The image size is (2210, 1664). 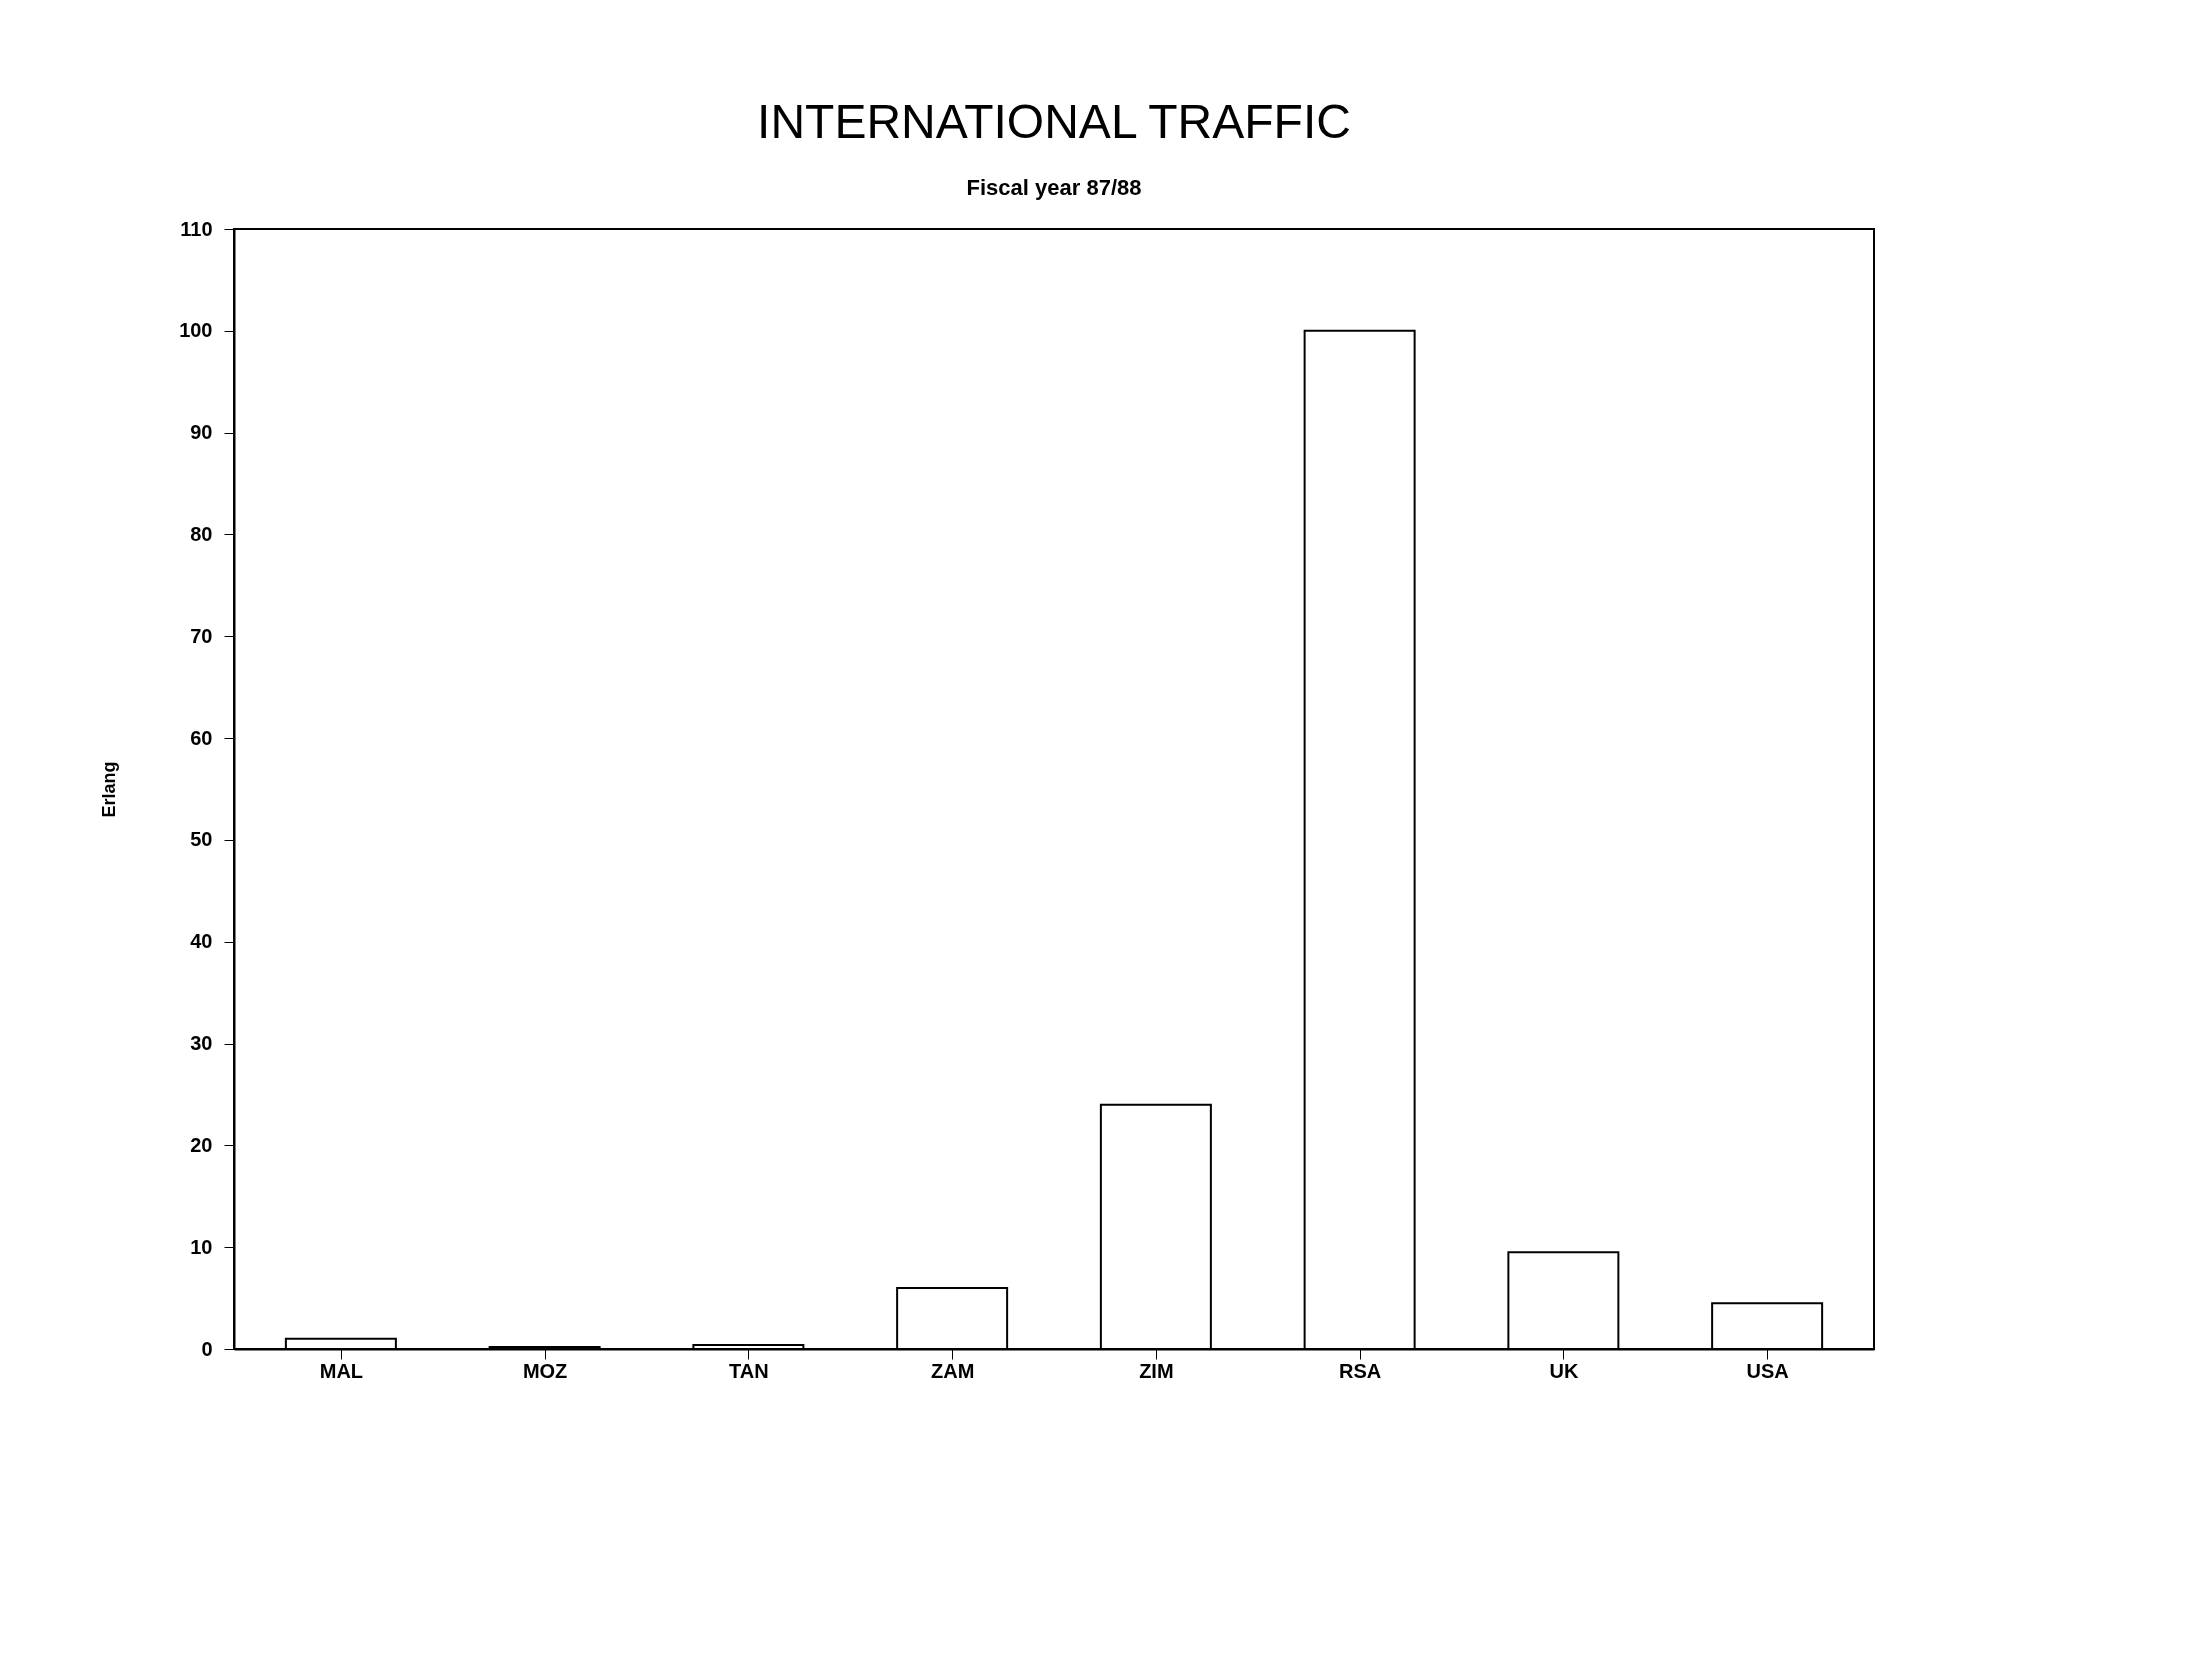 I want to click on y-tick-label: 0, so click(x=207, y=1348).